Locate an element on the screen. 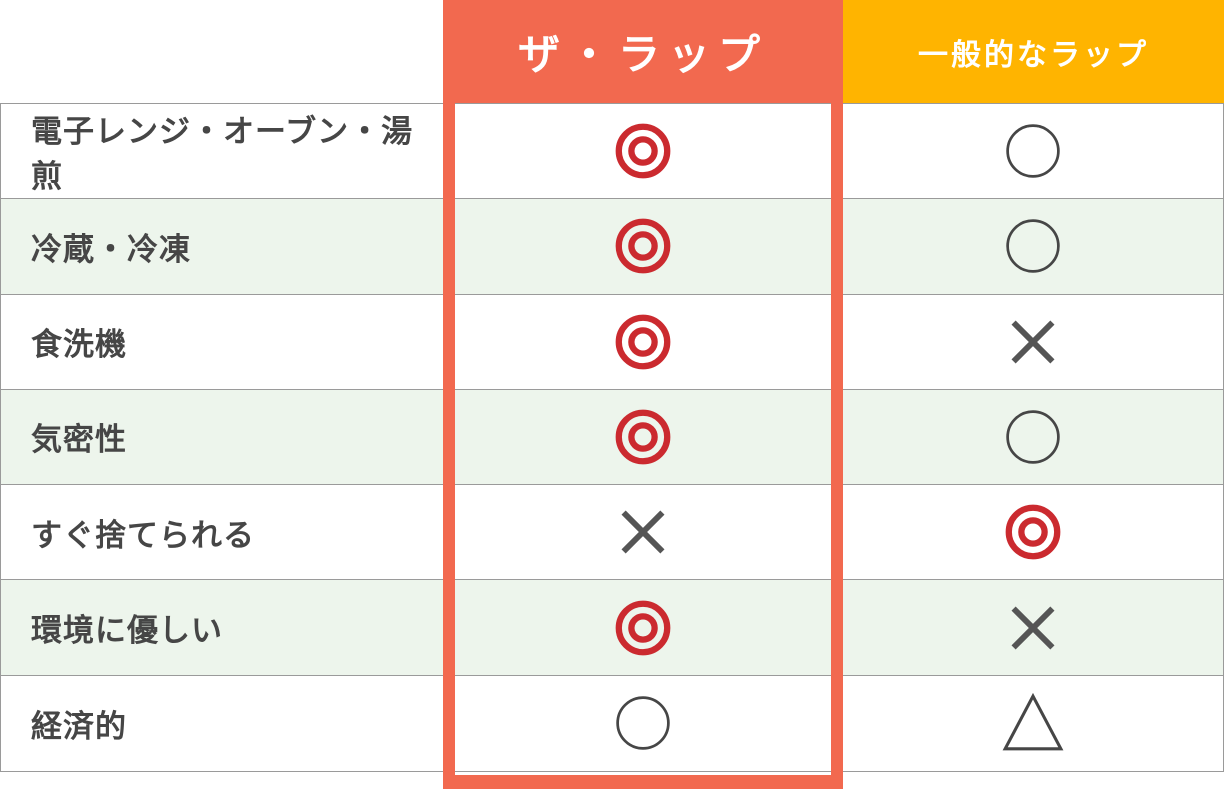  triangle-icon is located at coordinates (1033, 723).